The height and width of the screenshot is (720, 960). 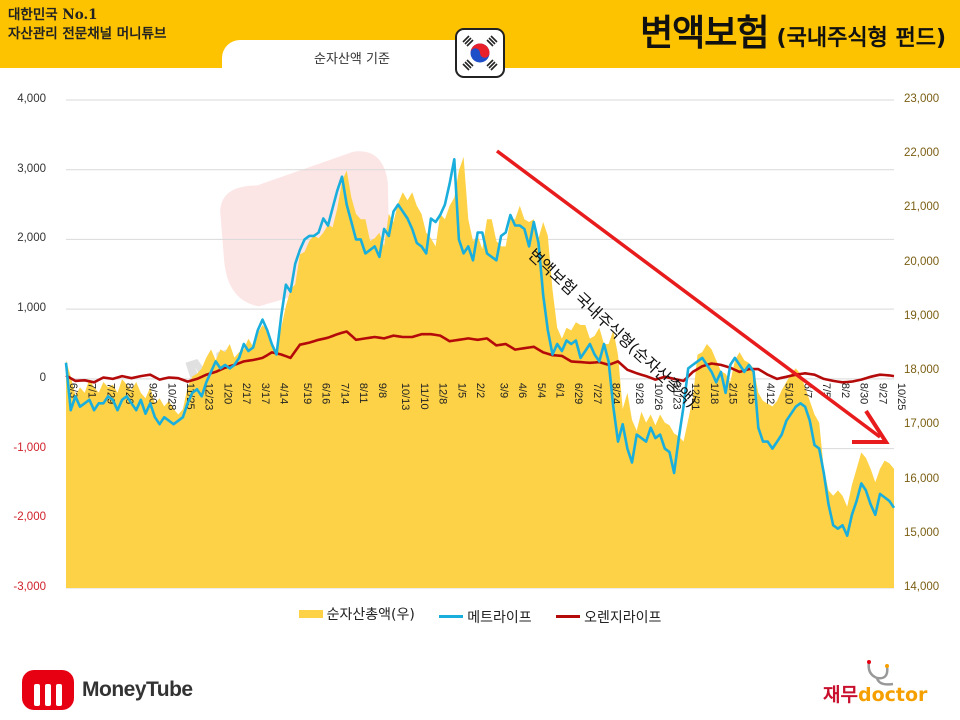 What do you see at coordinates (382, 390) in the screenshot?
I see `x-tick-label: 9/8` at bounding box center [382, 390].